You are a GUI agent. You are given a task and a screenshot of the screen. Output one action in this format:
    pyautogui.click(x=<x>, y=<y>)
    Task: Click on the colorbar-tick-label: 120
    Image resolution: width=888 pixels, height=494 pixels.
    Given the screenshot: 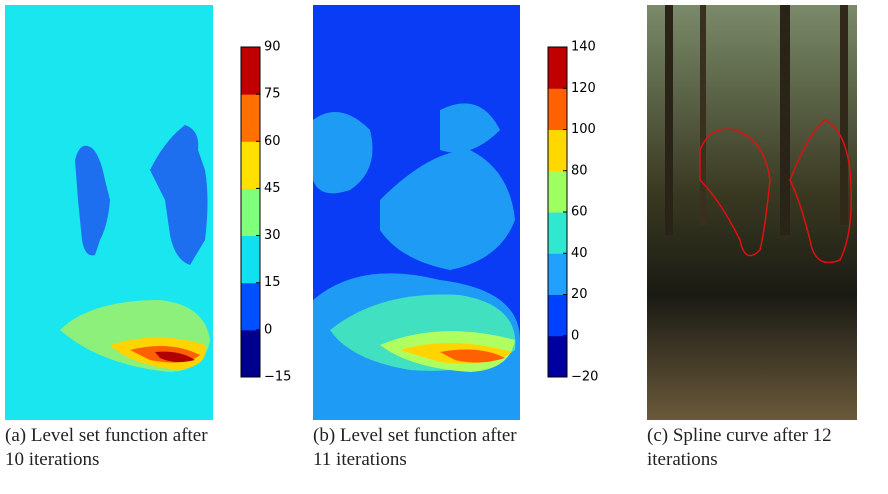 What is the action you would take?
    pyautogui.click(x=583, y=88)
    